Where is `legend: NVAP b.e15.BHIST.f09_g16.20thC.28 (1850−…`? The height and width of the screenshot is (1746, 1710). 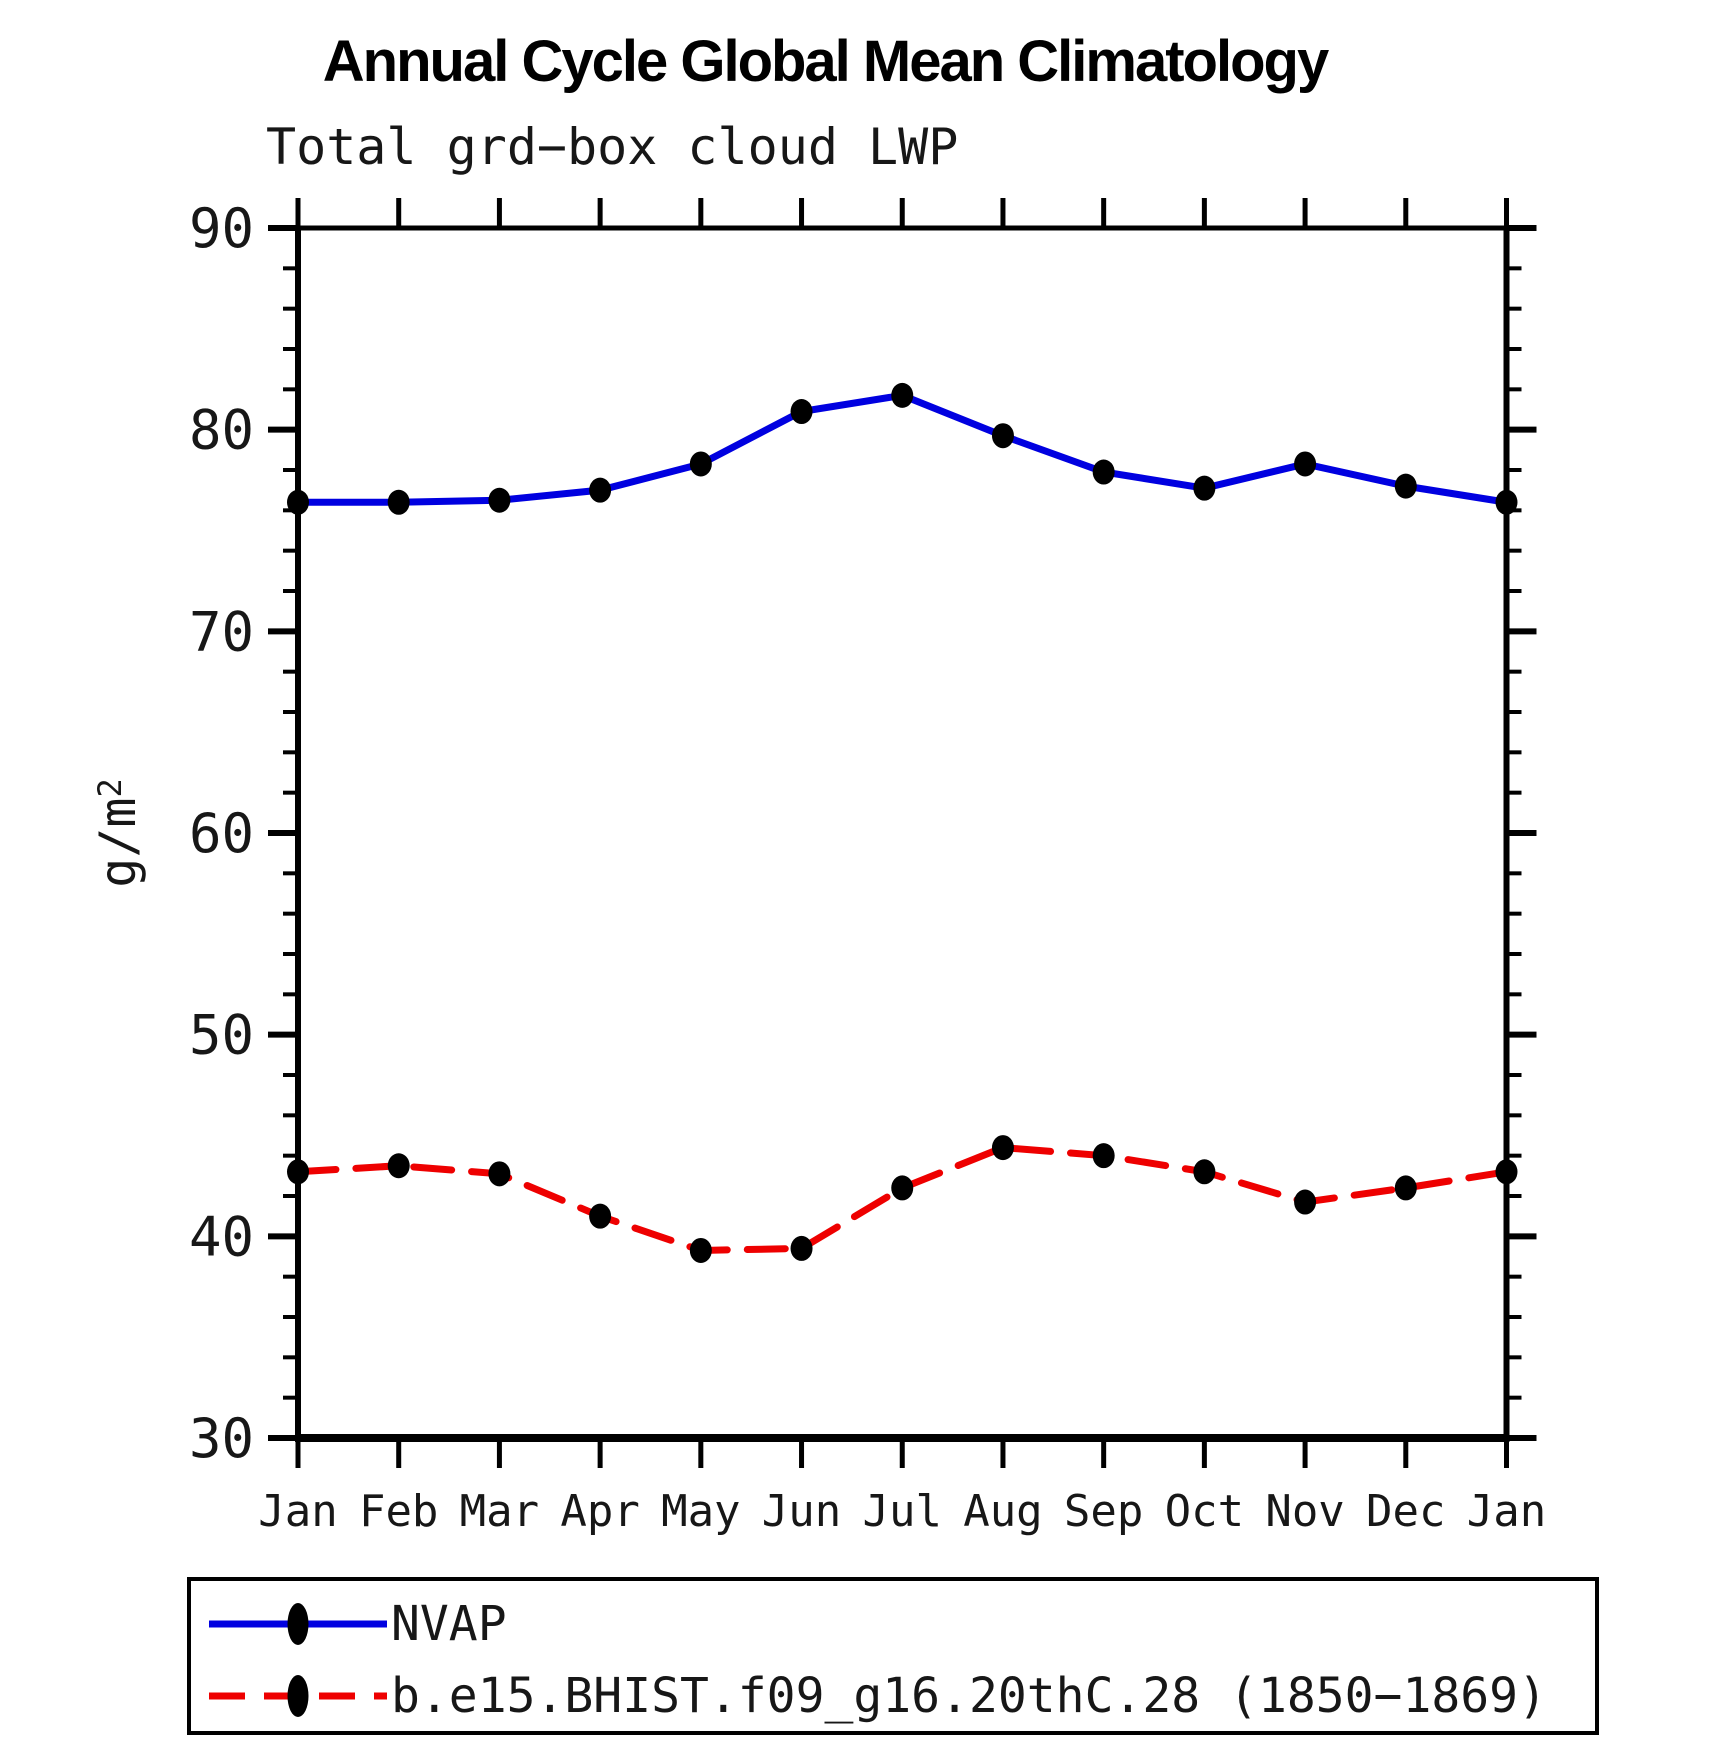 legend: NVAP b.e15.BHIST.f09_g16.20thC.28 (1850−… is located at coordinates (893, 1656).